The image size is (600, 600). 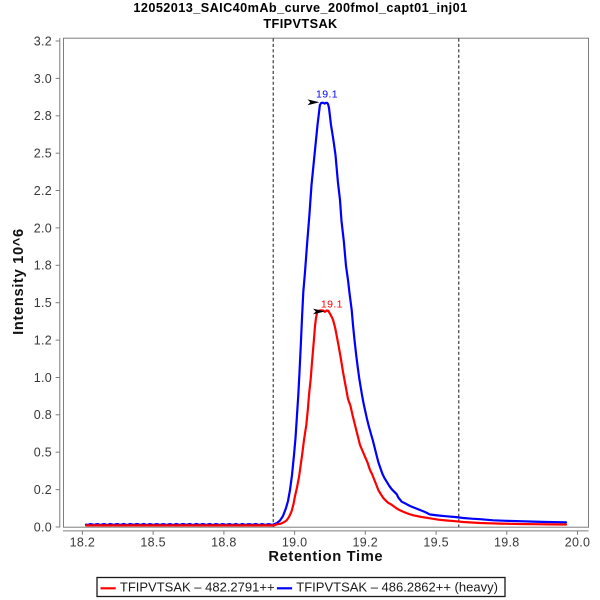 What do you see at coordinates (43, 490) in the screenshot?
I see `svg-text: 0.2` at bounding box center [43, 490].